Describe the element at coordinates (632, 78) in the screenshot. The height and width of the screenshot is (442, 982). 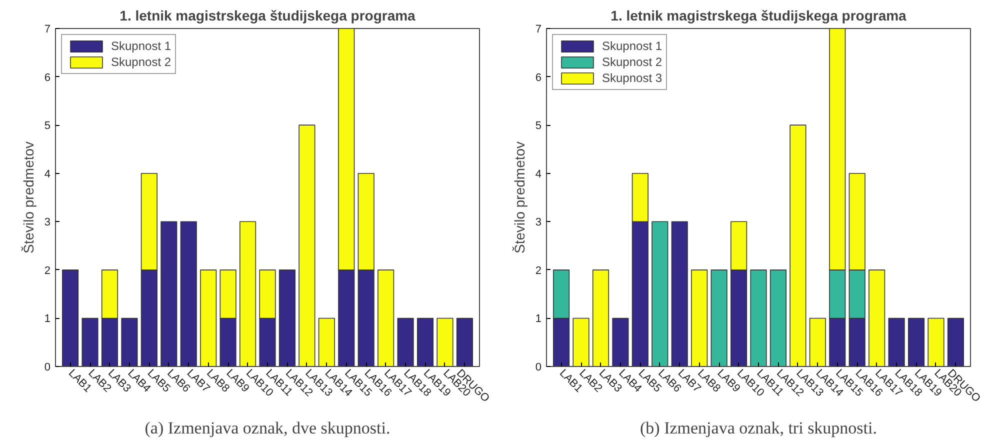
I see `legend-label: Skupnost 3` at that location.